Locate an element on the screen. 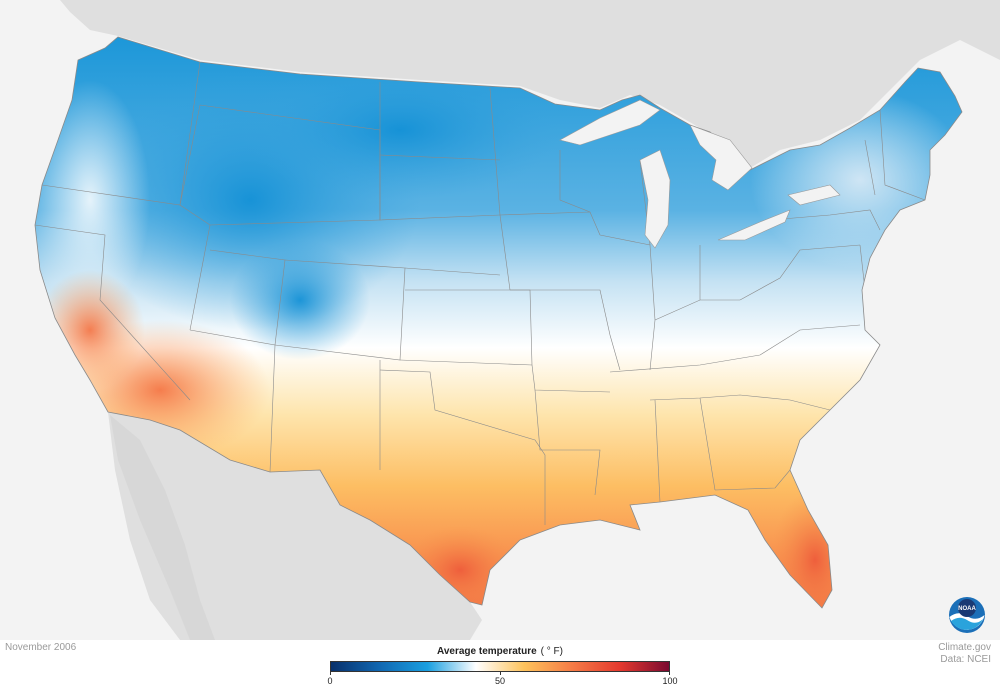  mexico-land is located at coordinates (295, 526).